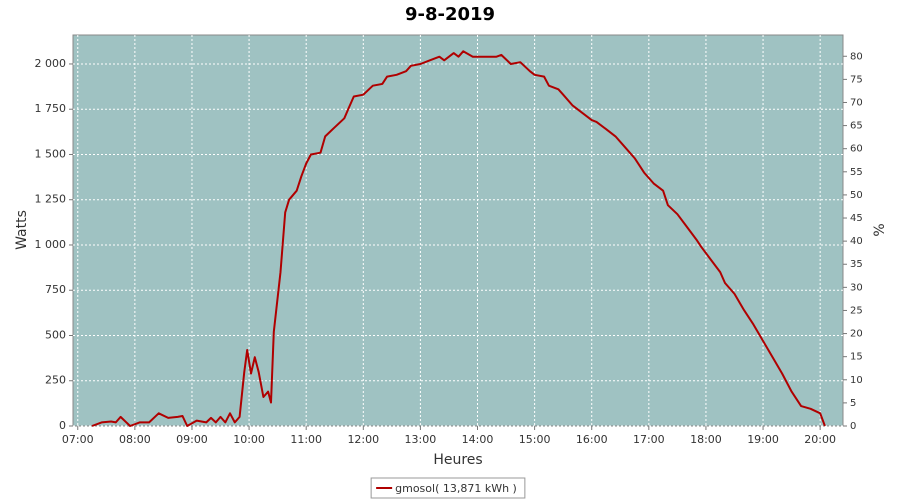 This screenshot has width=900, height=500. What do you see at coordinates (55, 334) in the screenshot?
I see `y-tick-label: 500` at bounding box center [55, 334].